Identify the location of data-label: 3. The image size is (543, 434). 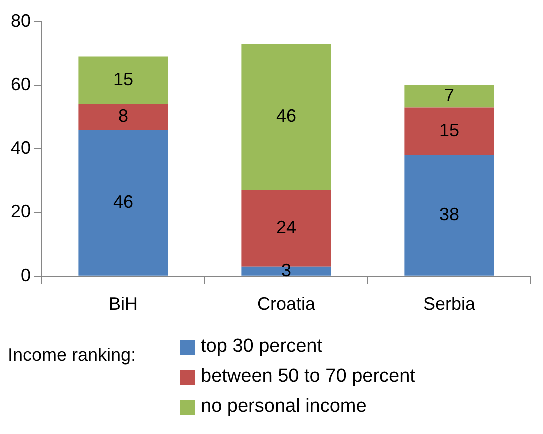
(287, 270).